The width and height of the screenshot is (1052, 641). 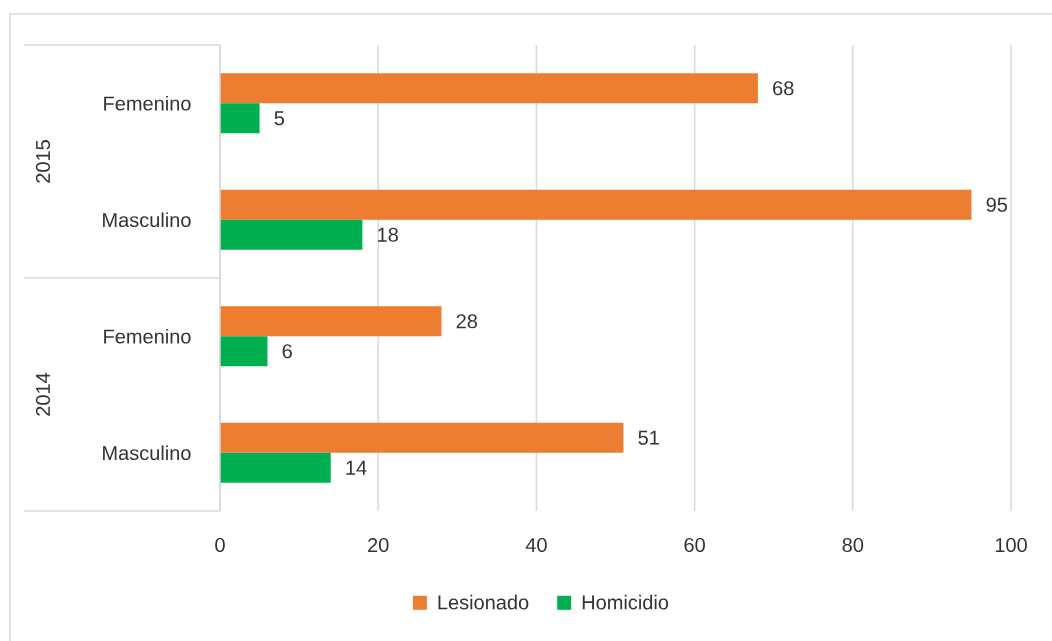 I want to click on data-label: 95, so click(x=997, y=204).